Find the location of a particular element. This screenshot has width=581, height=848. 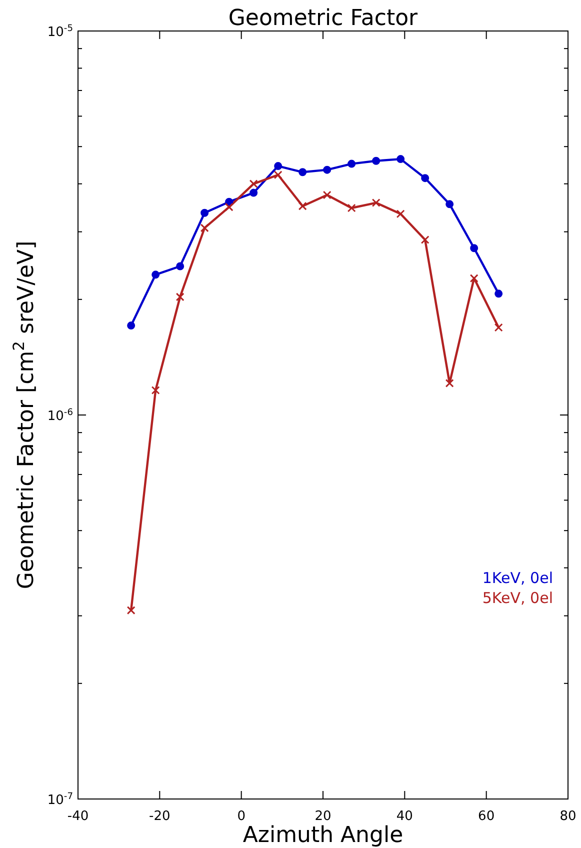

chart-title: Geometric Factor is located at coordinates (323, 18).